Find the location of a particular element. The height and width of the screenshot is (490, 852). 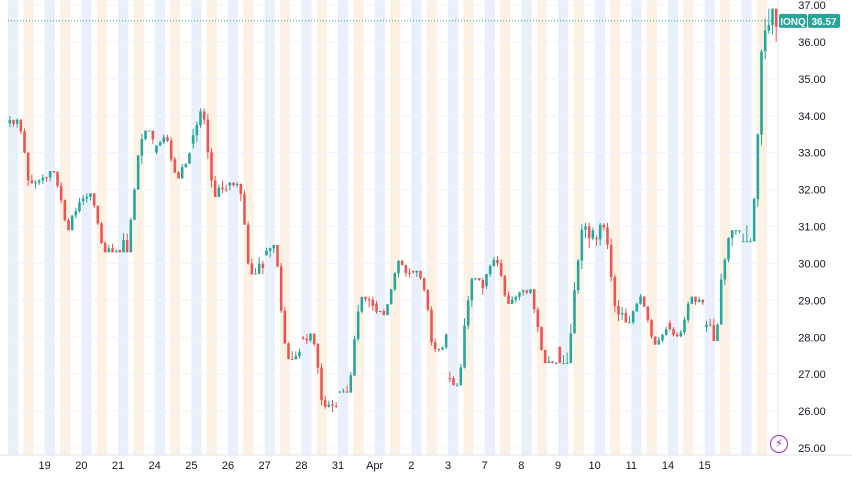

y-tick-label: 29.00 is located at coordinates (812, 301).